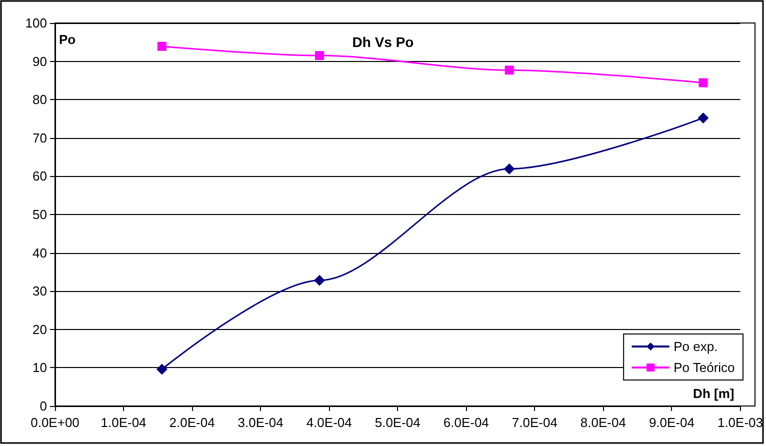 The height and width of the screenshot is (446, 766). What do you see at coordinates (39, 214) in the screenshot?
I see `y-tick-label: 50` at bounding box center [39, 214].